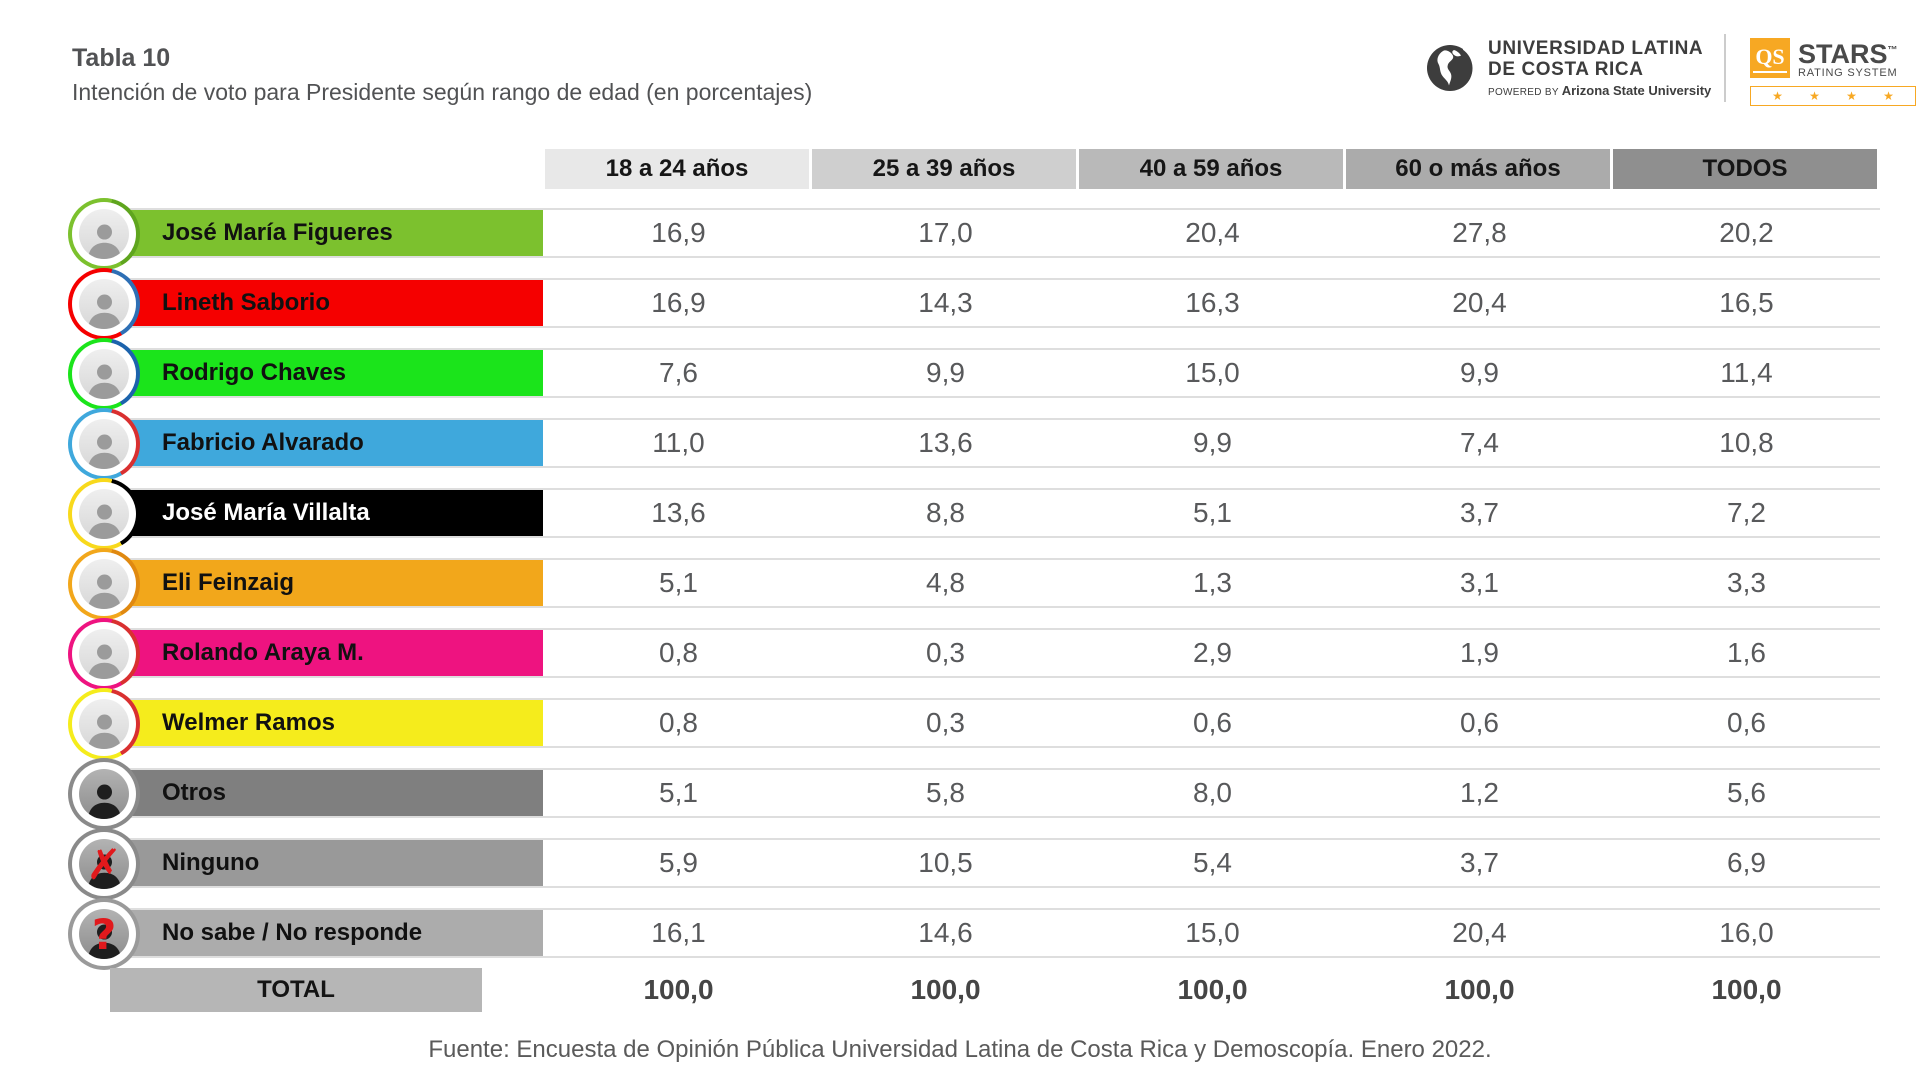 This screenshot has width=1920, height=1080. What do you see at coordinates (266, 512) in the screenshot?
I see `candidate-name: José María Villalta` at bounding box center [266, 512].